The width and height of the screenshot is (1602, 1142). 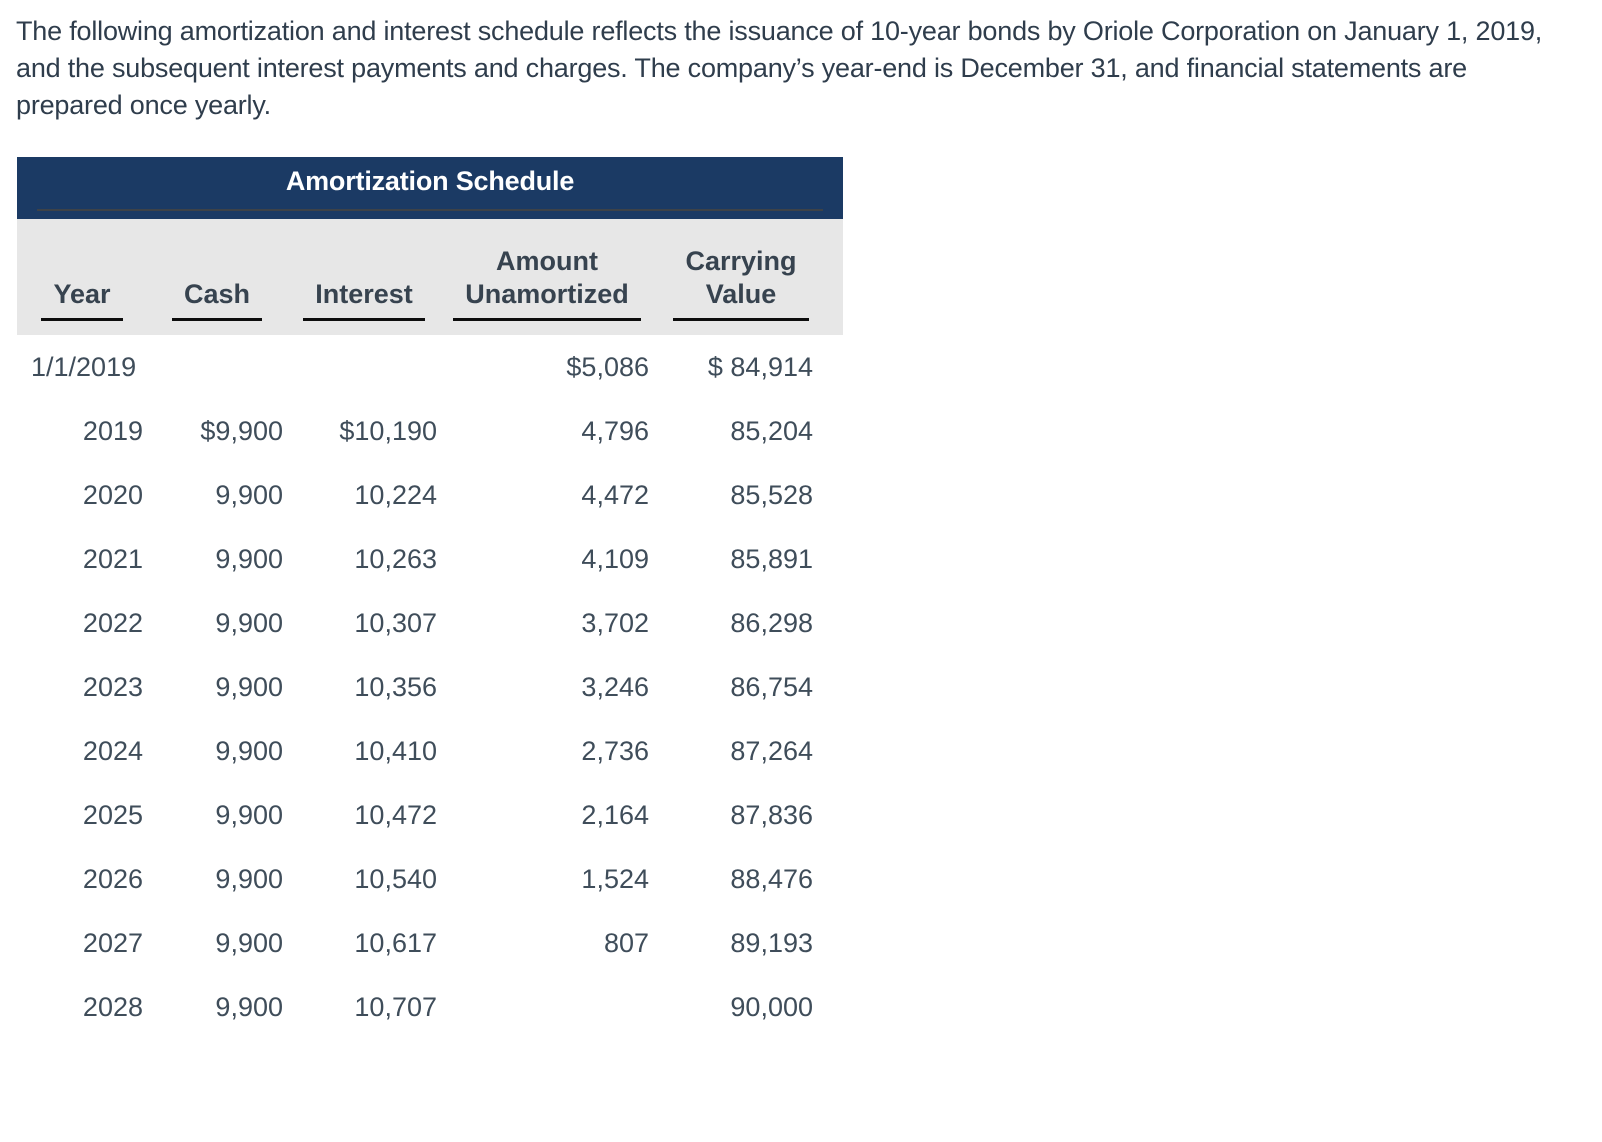 I want to click on table-row: 2019 $9,900 $10,190 4,796 85,204, so click(x=430, y=431).